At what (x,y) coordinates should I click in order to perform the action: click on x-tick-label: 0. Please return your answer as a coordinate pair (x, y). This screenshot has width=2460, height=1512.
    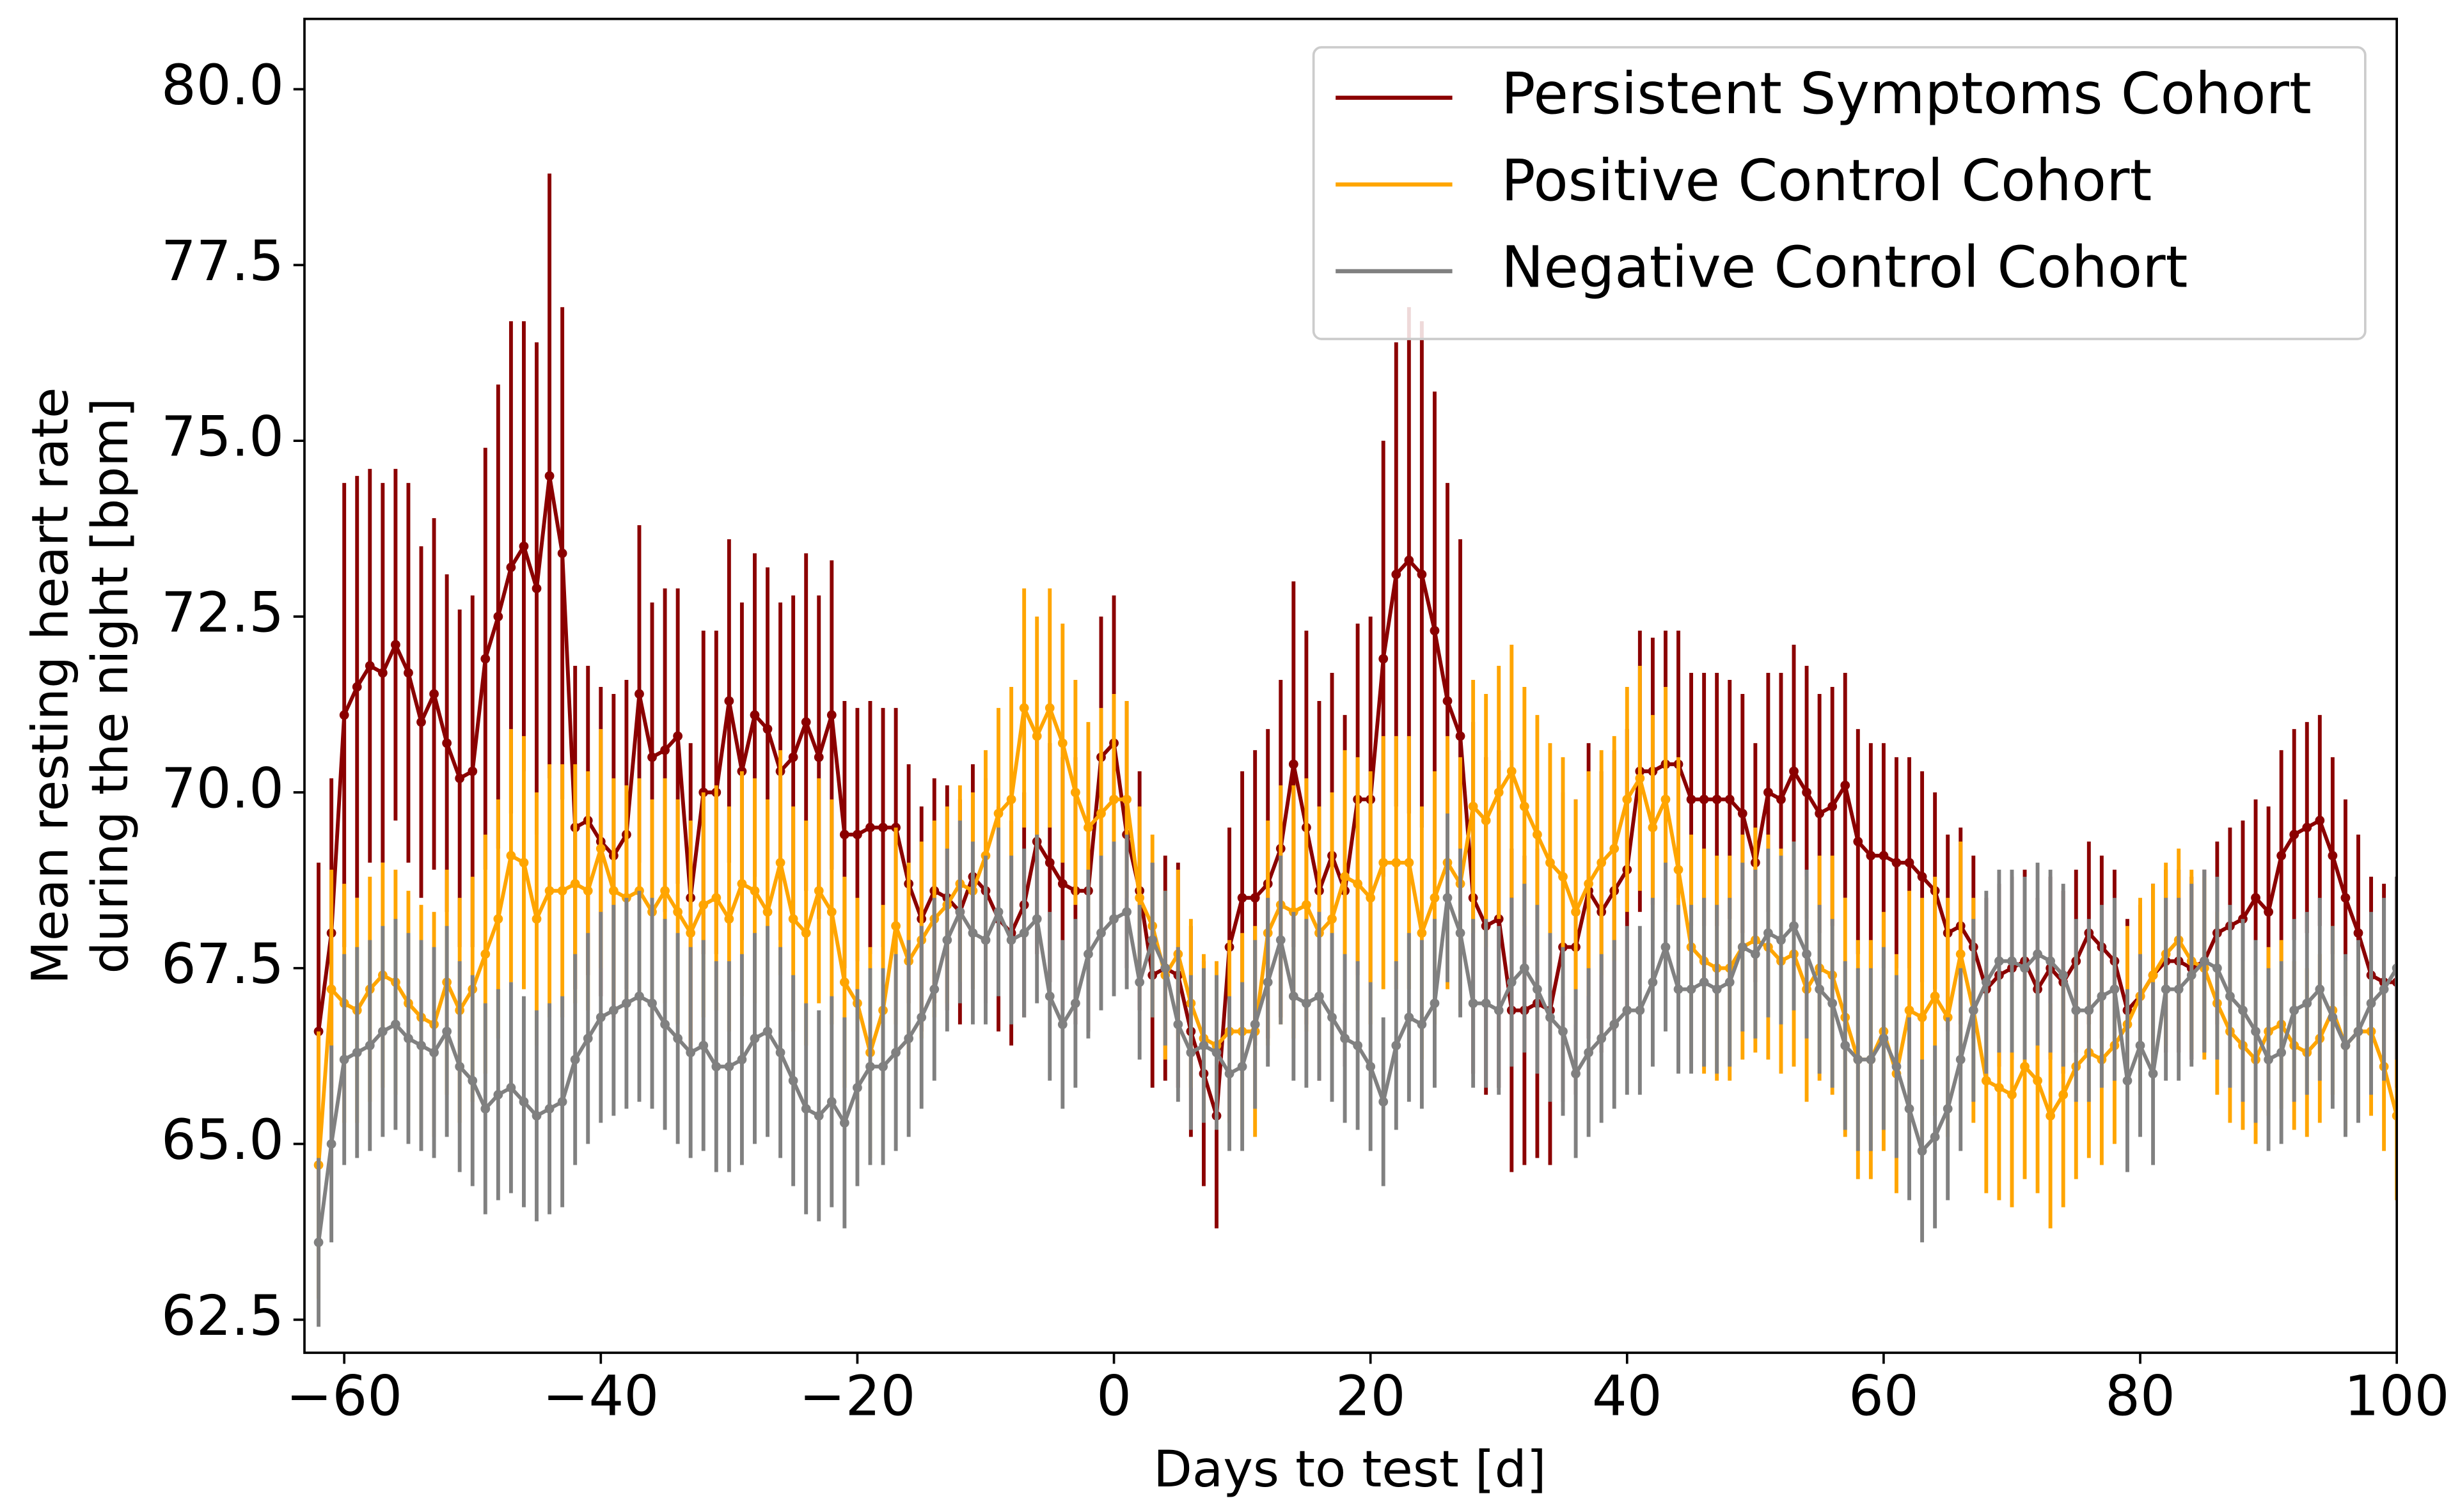
    Looking at the image, I should click on (1113, 1396).